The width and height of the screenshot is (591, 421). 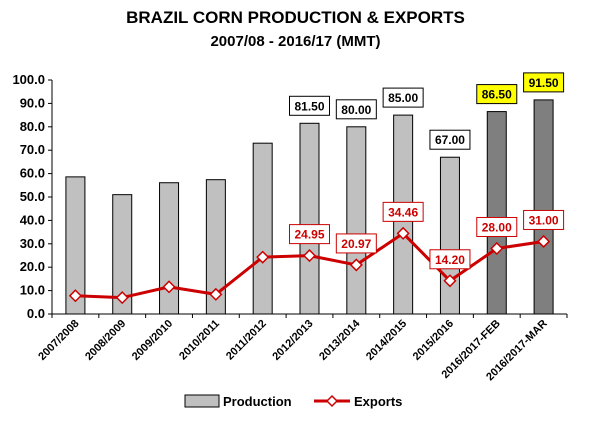 What do you see at coordinates (32, 266) in the screenshot?
I see `y-tick-label: 20.0` at bounding box center [32, 266].